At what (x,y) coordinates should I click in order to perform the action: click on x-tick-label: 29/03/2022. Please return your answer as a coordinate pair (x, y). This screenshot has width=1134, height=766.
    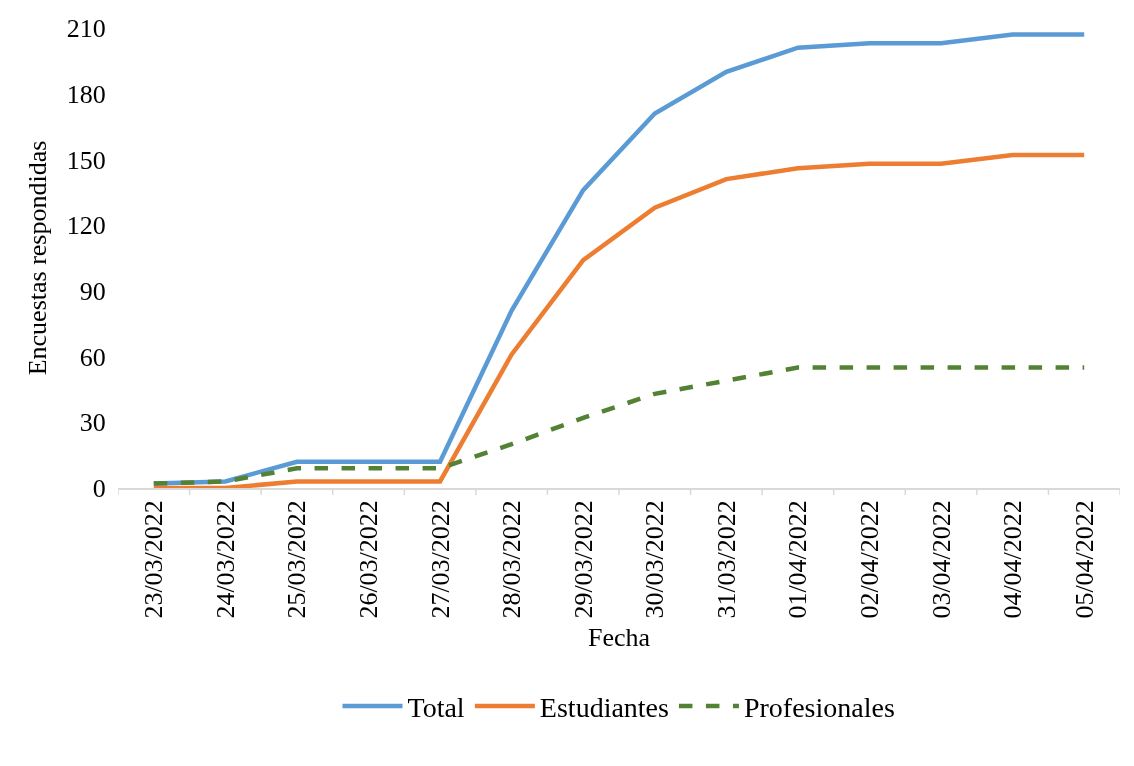
    Looking at the image, I should click on (583, 559).